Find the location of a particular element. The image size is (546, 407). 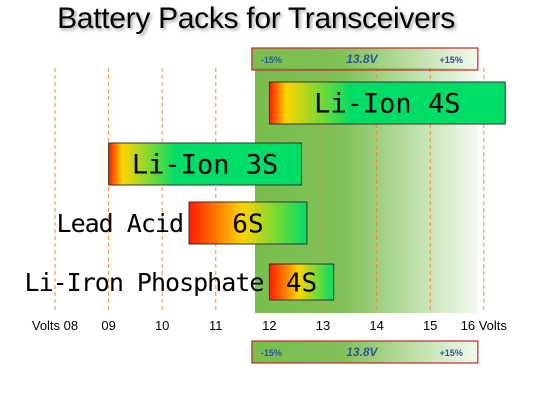

bar-label: 4S is located at coordinates (301, 283).